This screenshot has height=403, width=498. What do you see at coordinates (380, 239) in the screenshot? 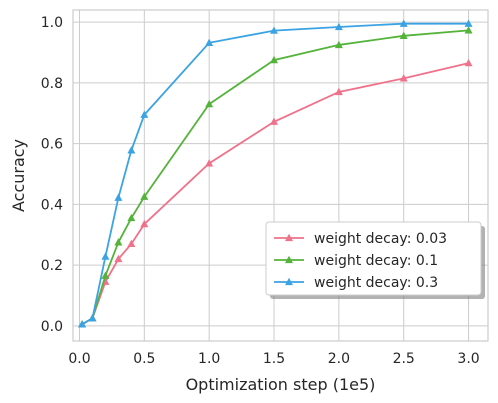
I see `legend-label: weight decay: 0.03` at bounding box center [380, 239].